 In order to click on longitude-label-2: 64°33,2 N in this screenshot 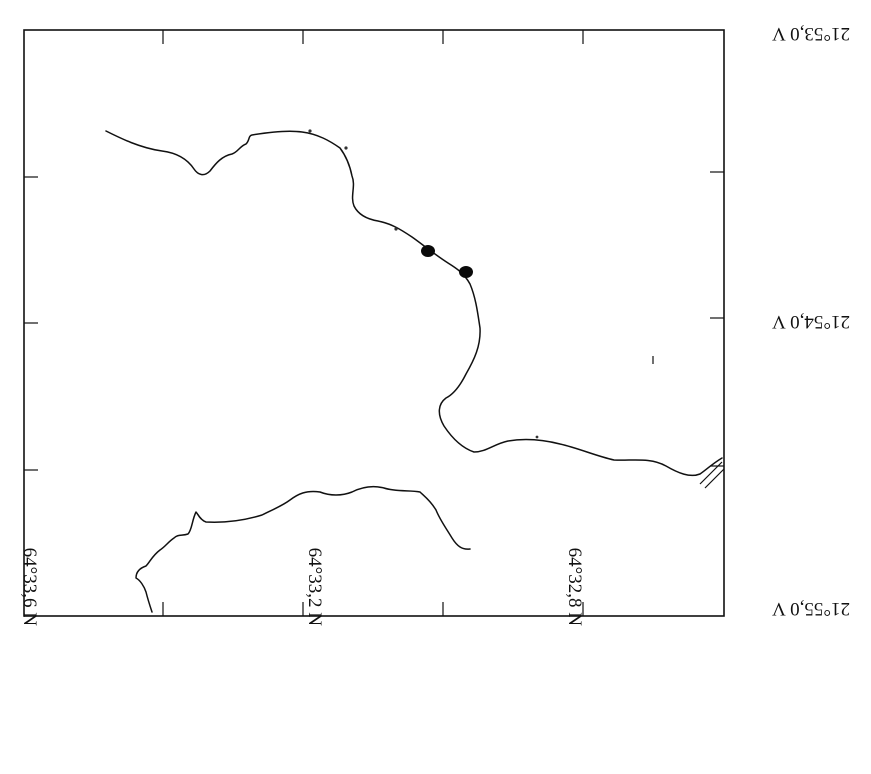, I will do `click(314, 587)`.